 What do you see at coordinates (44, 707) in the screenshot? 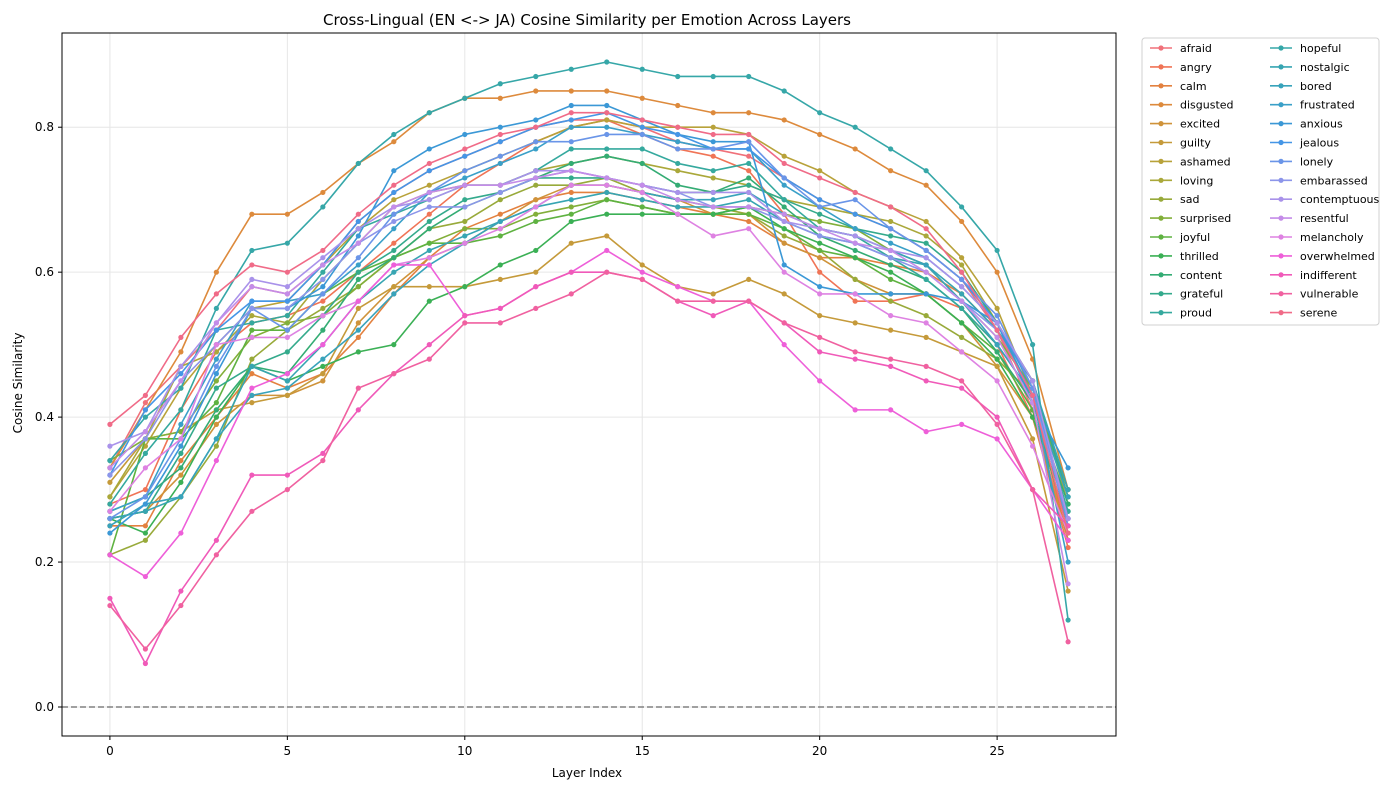
I see `y-tick-label: 0.0` at bounding box center [44, 707].